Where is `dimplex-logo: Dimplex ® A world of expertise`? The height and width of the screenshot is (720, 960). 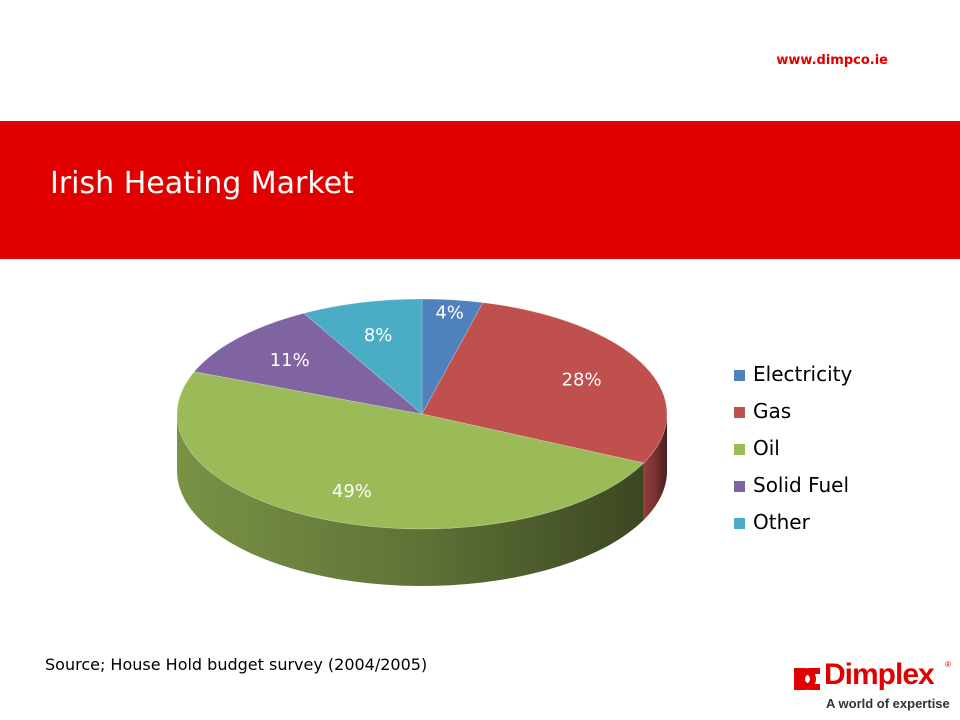
dimplex-logo: Dimplex ® A world of expertise is located at coordinates (875, 686).